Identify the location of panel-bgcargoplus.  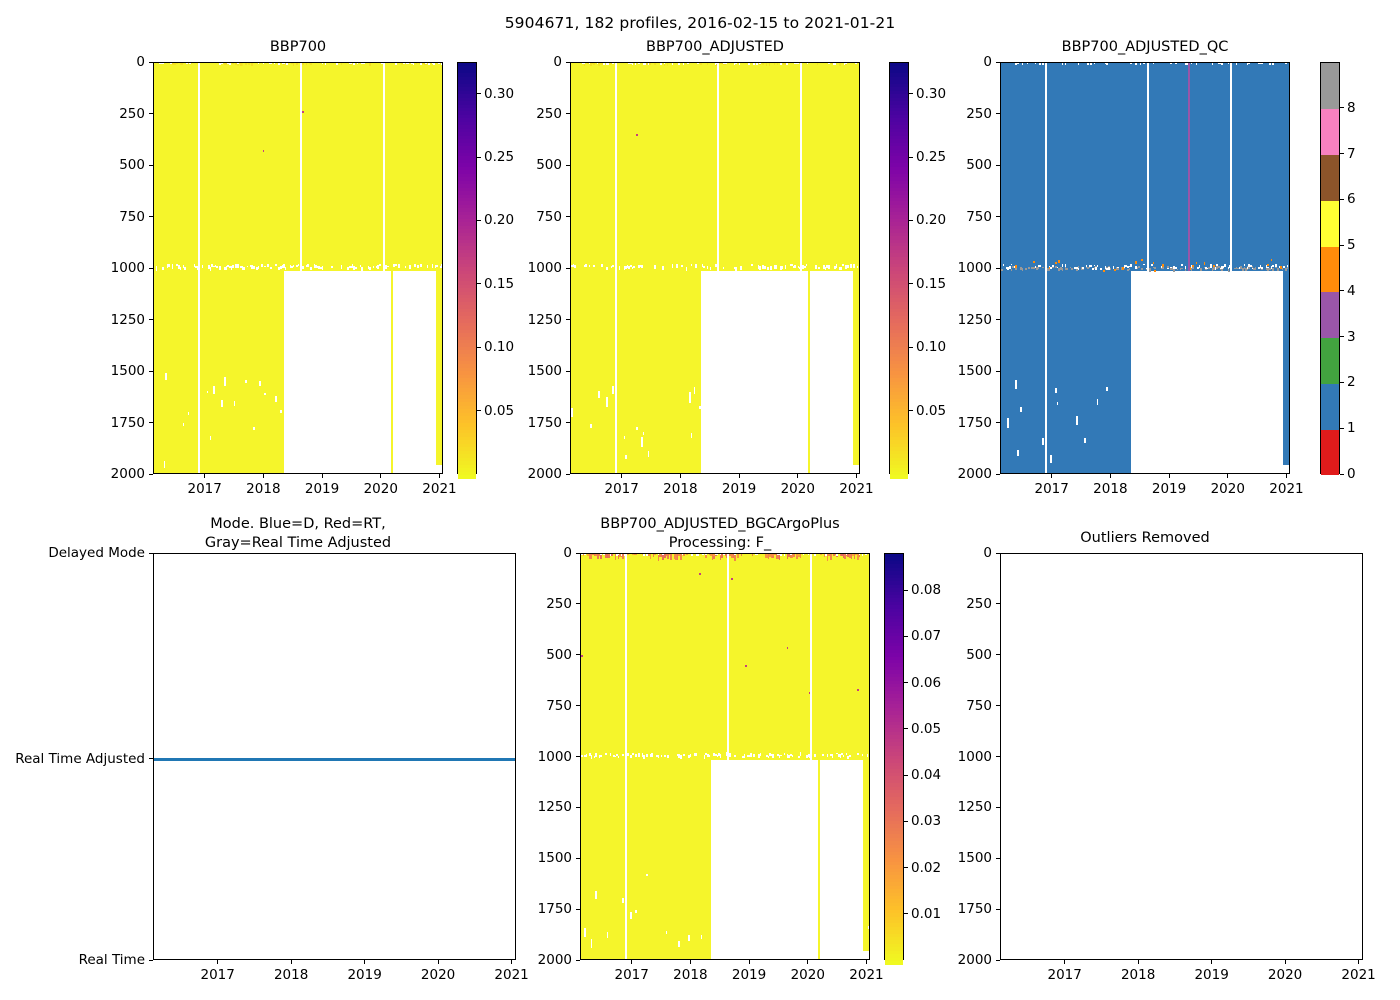
(725, 756).